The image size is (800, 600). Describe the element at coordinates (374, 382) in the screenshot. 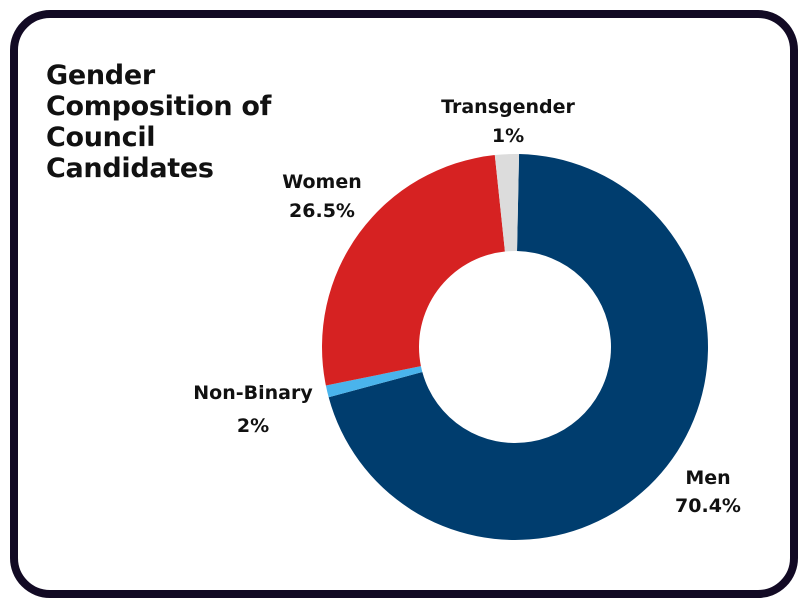

I see `slice-transgender` at that location.